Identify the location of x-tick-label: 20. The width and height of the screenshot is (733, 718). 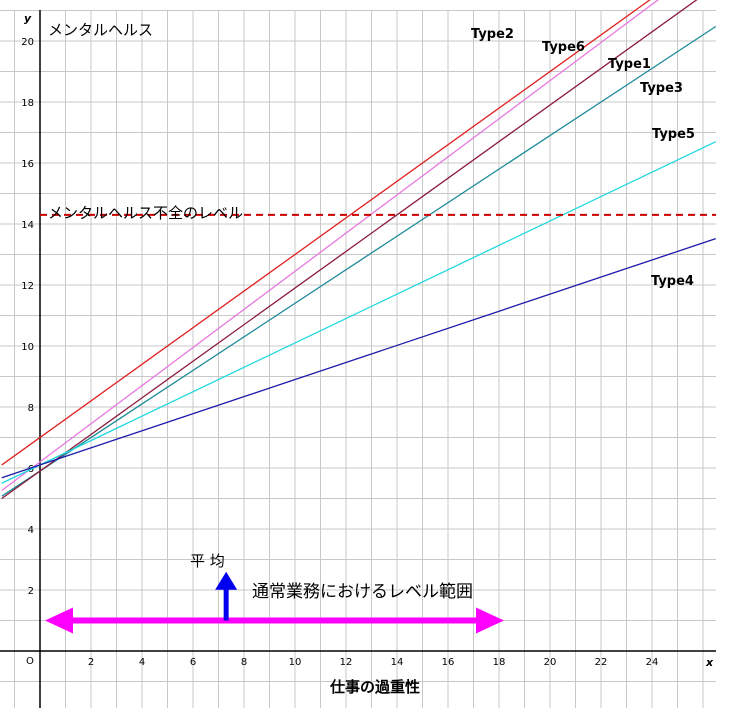
(550, 662).